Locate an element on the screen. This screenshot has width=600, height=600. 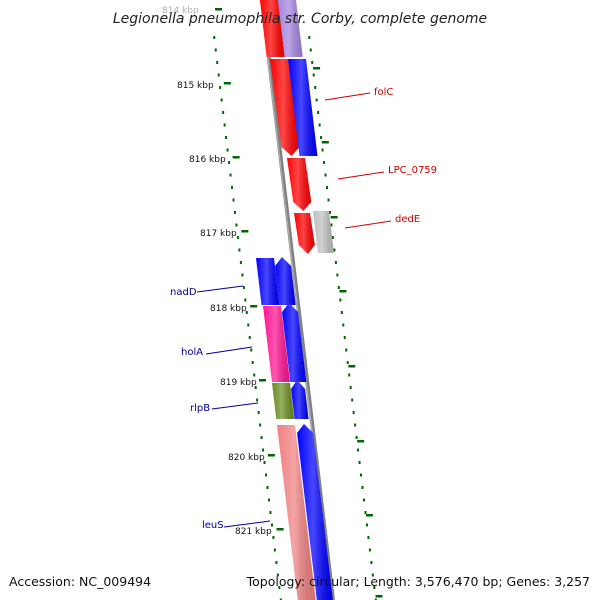
tick-label-819: 819 kbp is located at coordinates (238, 383).